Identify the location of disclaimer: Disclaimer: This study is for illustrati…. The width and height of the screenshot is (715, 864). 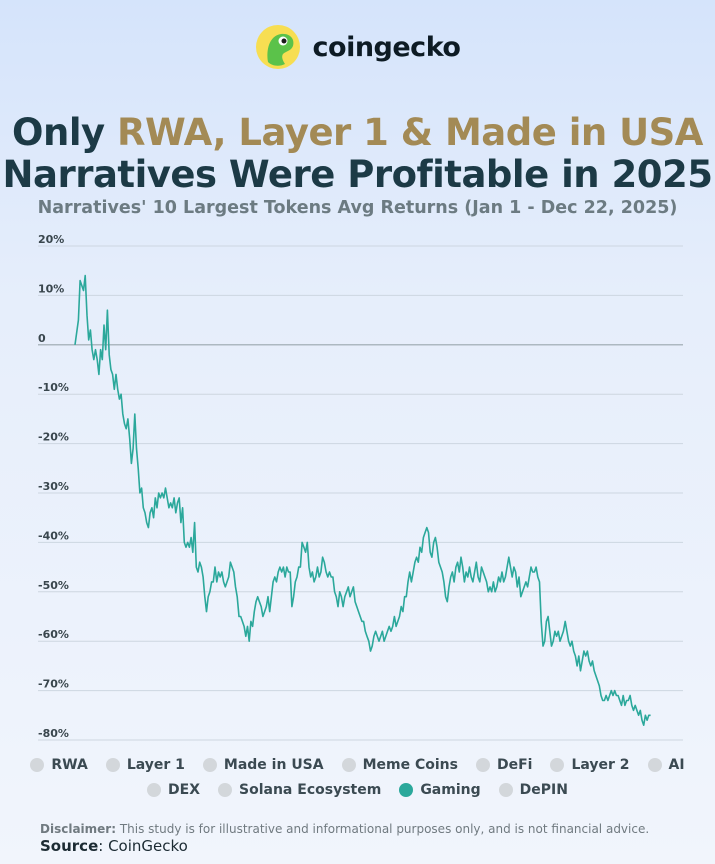
(344, 829).